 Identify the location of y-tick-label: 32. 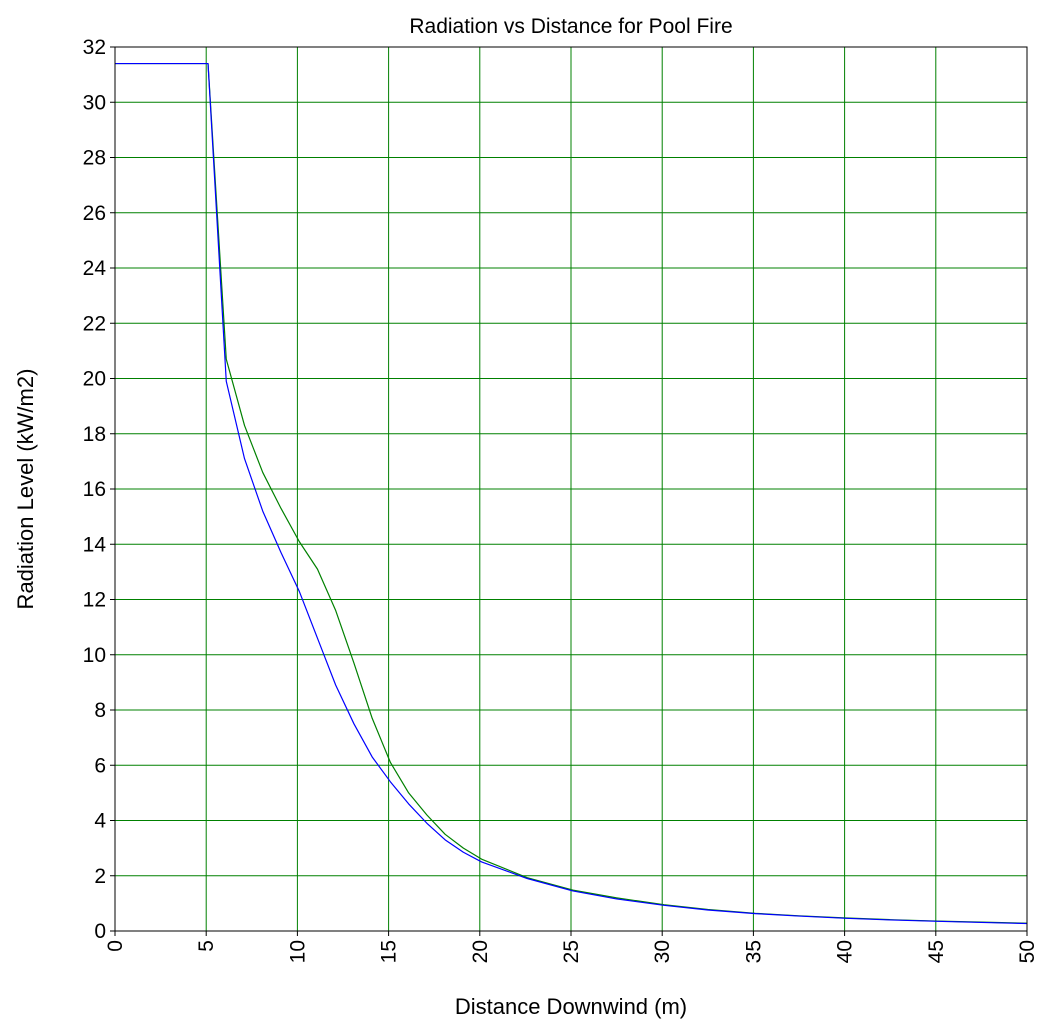
(94, 47).